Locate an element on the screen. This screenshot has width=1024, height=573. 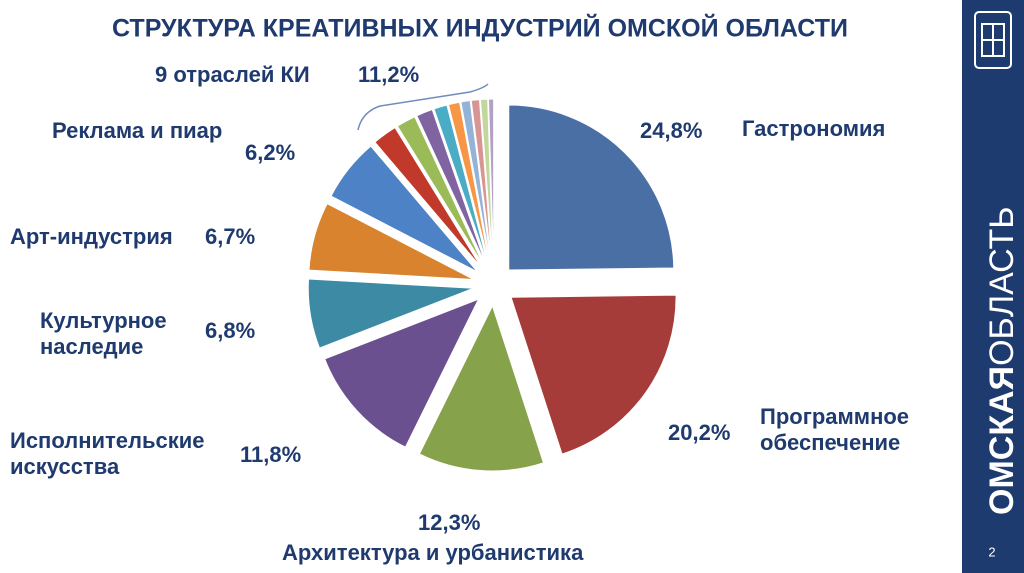
logo is located at coordinates (993, 40).